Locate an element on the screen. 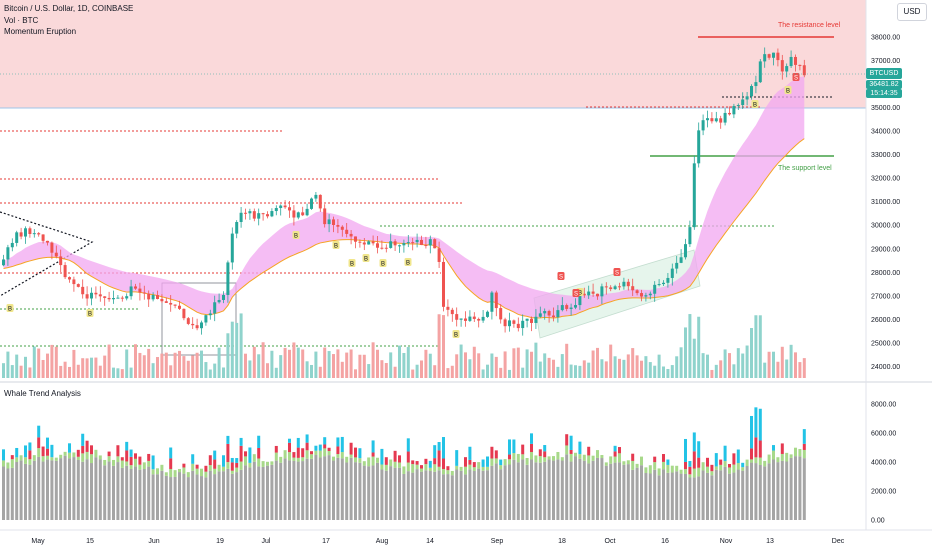 The image size is (932, 550). whale-indicator-label: Whale Trend Analysis is located at coordinates (42, 393).